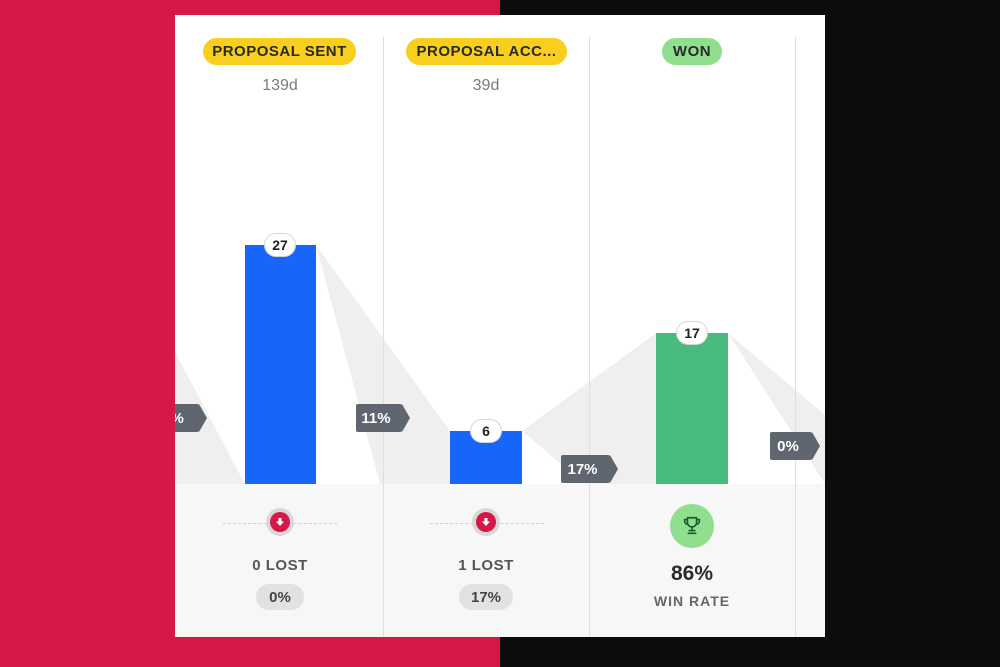  Describe the element at coordinates (280, 85) in the screenshot. I see `stage-duration: 139d` at that location.